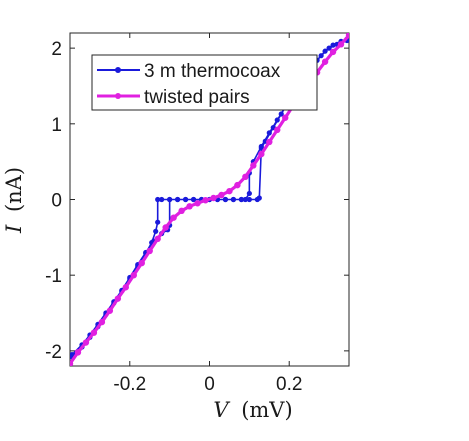  Describe the element at coordinates (118, 70) in the screenshot. I see `legend-marker-thermocoax` at that location.